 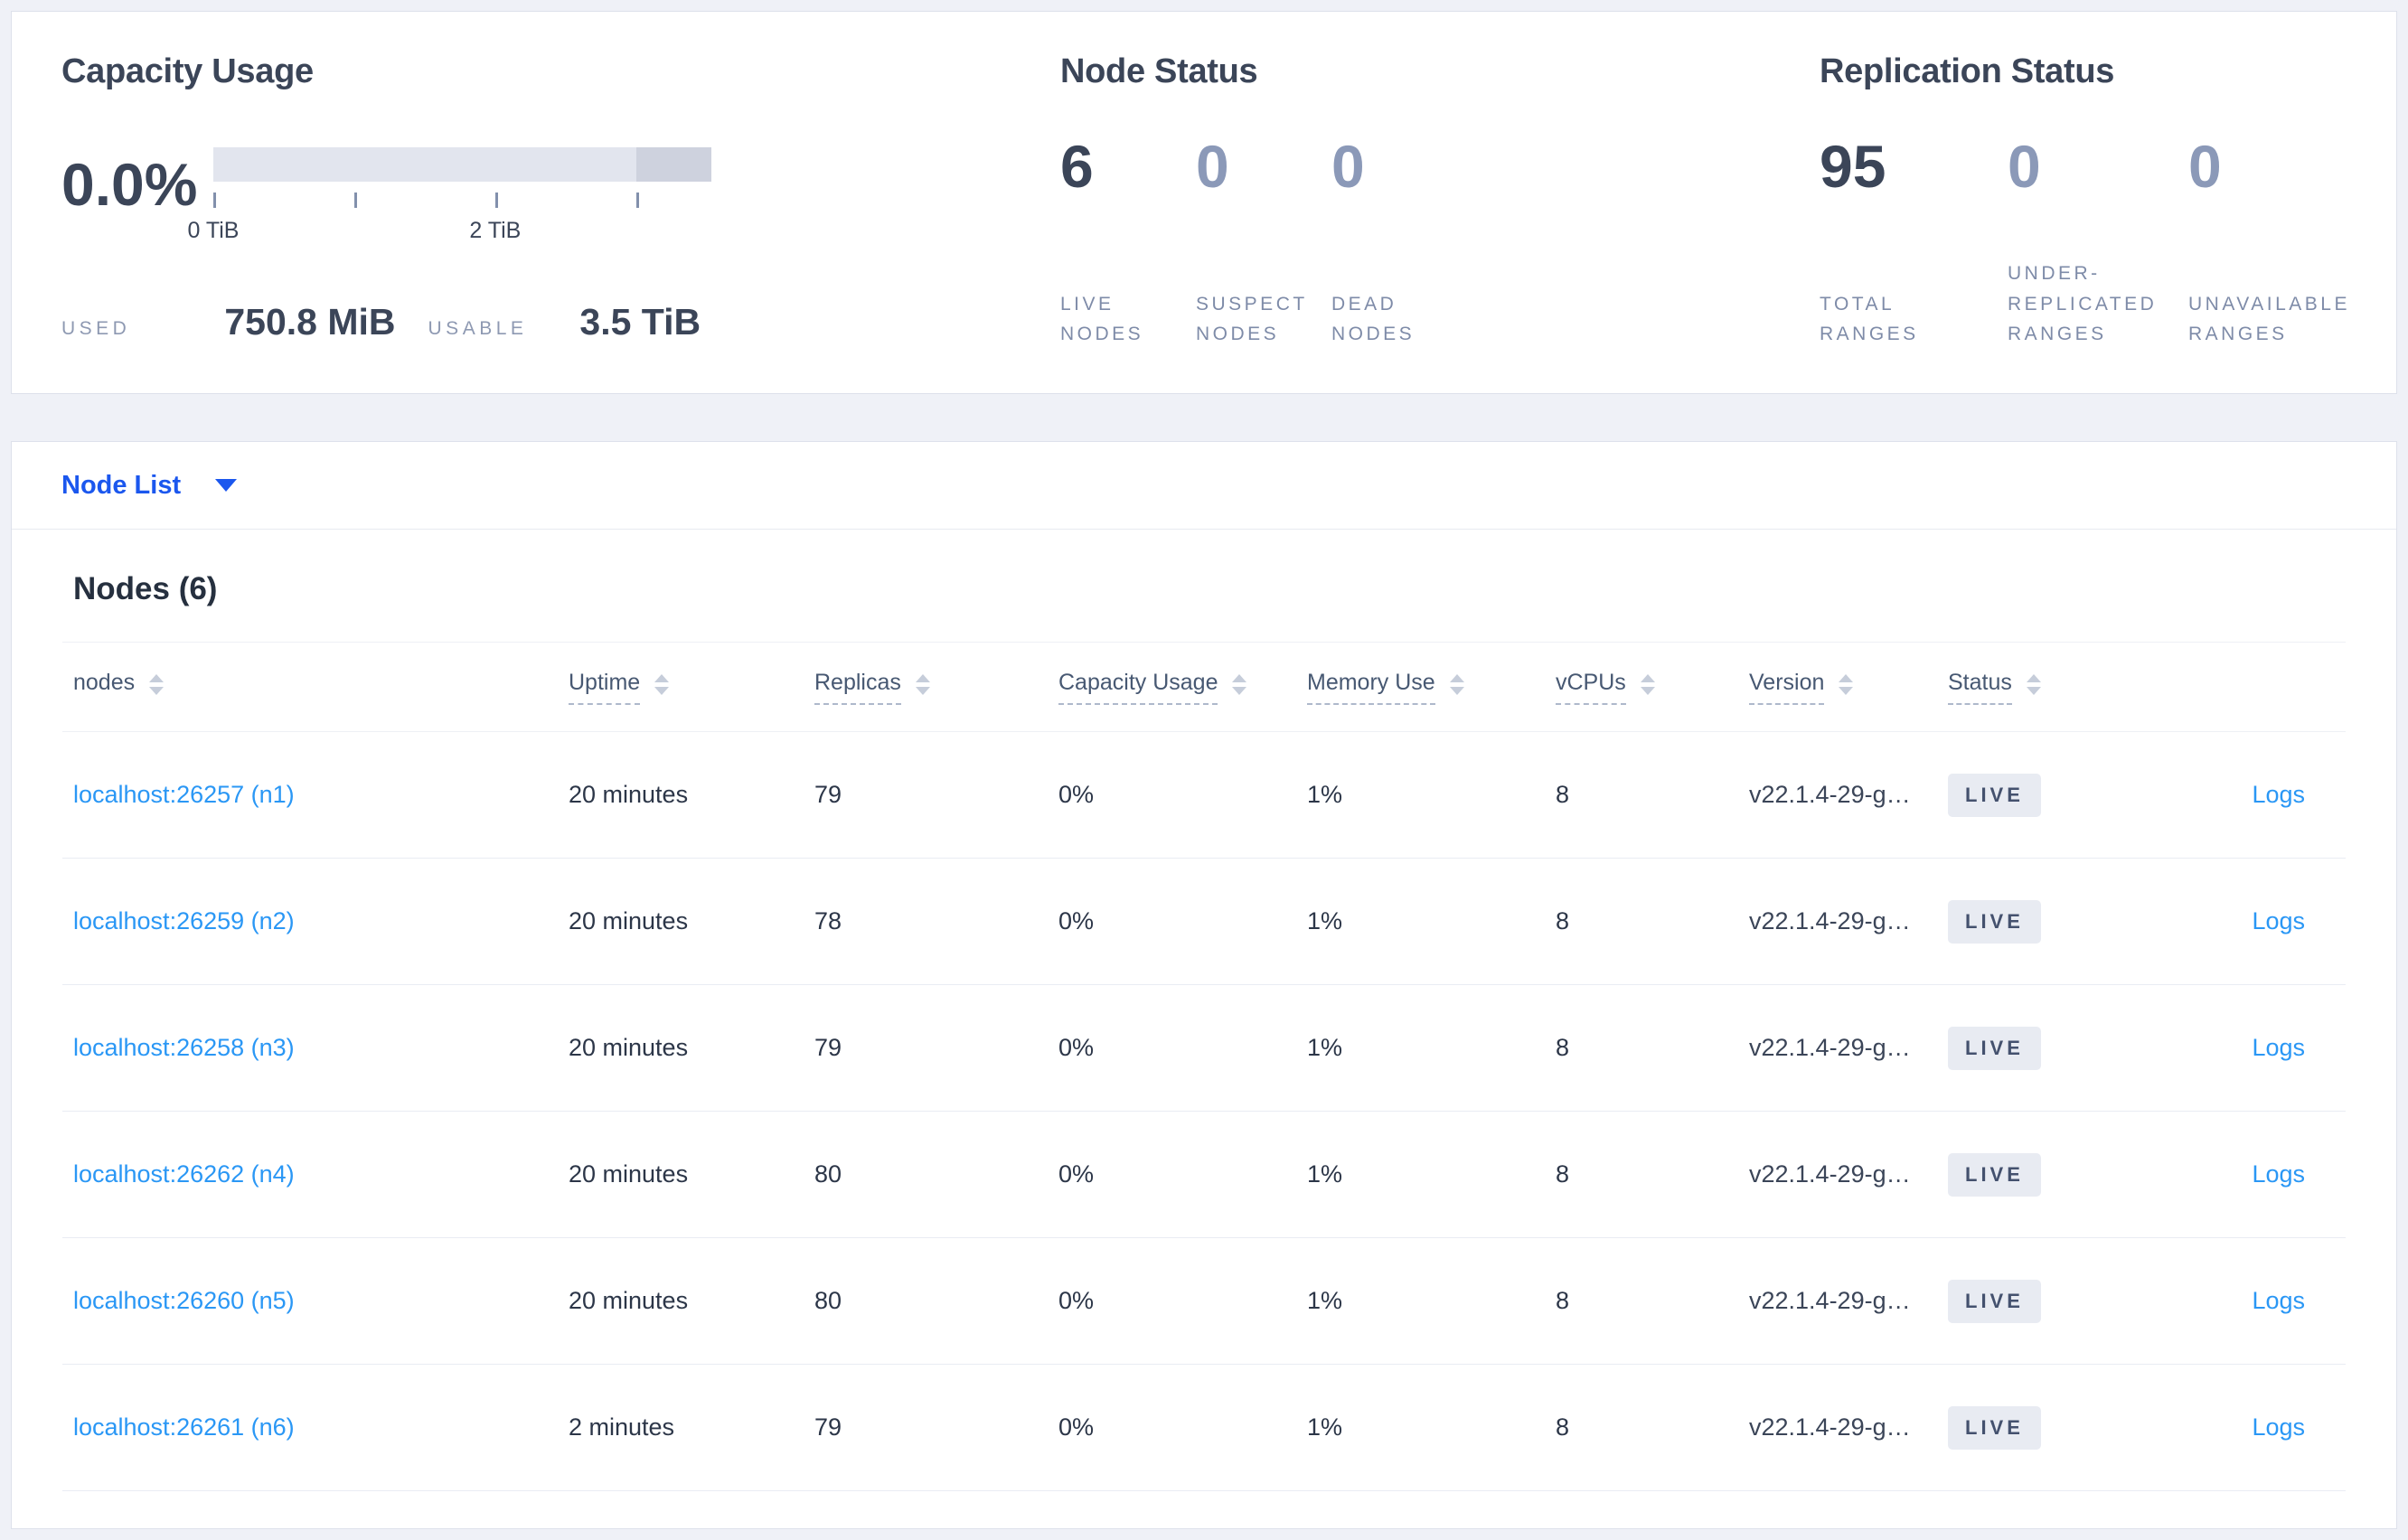 I want to click on node-link: localhost:26258 (n3), so click(x=184, y=1047).